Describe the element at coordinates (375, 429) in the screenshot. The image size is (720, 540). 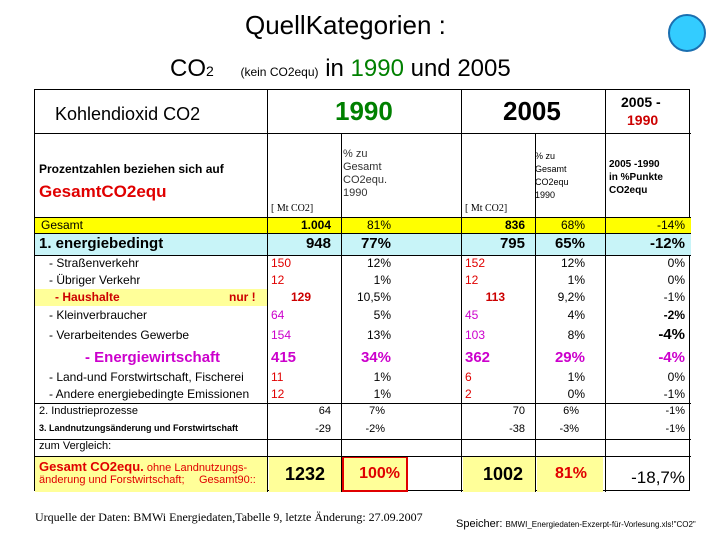
I see `row-landnutzung-p1990: -2%` at that location.